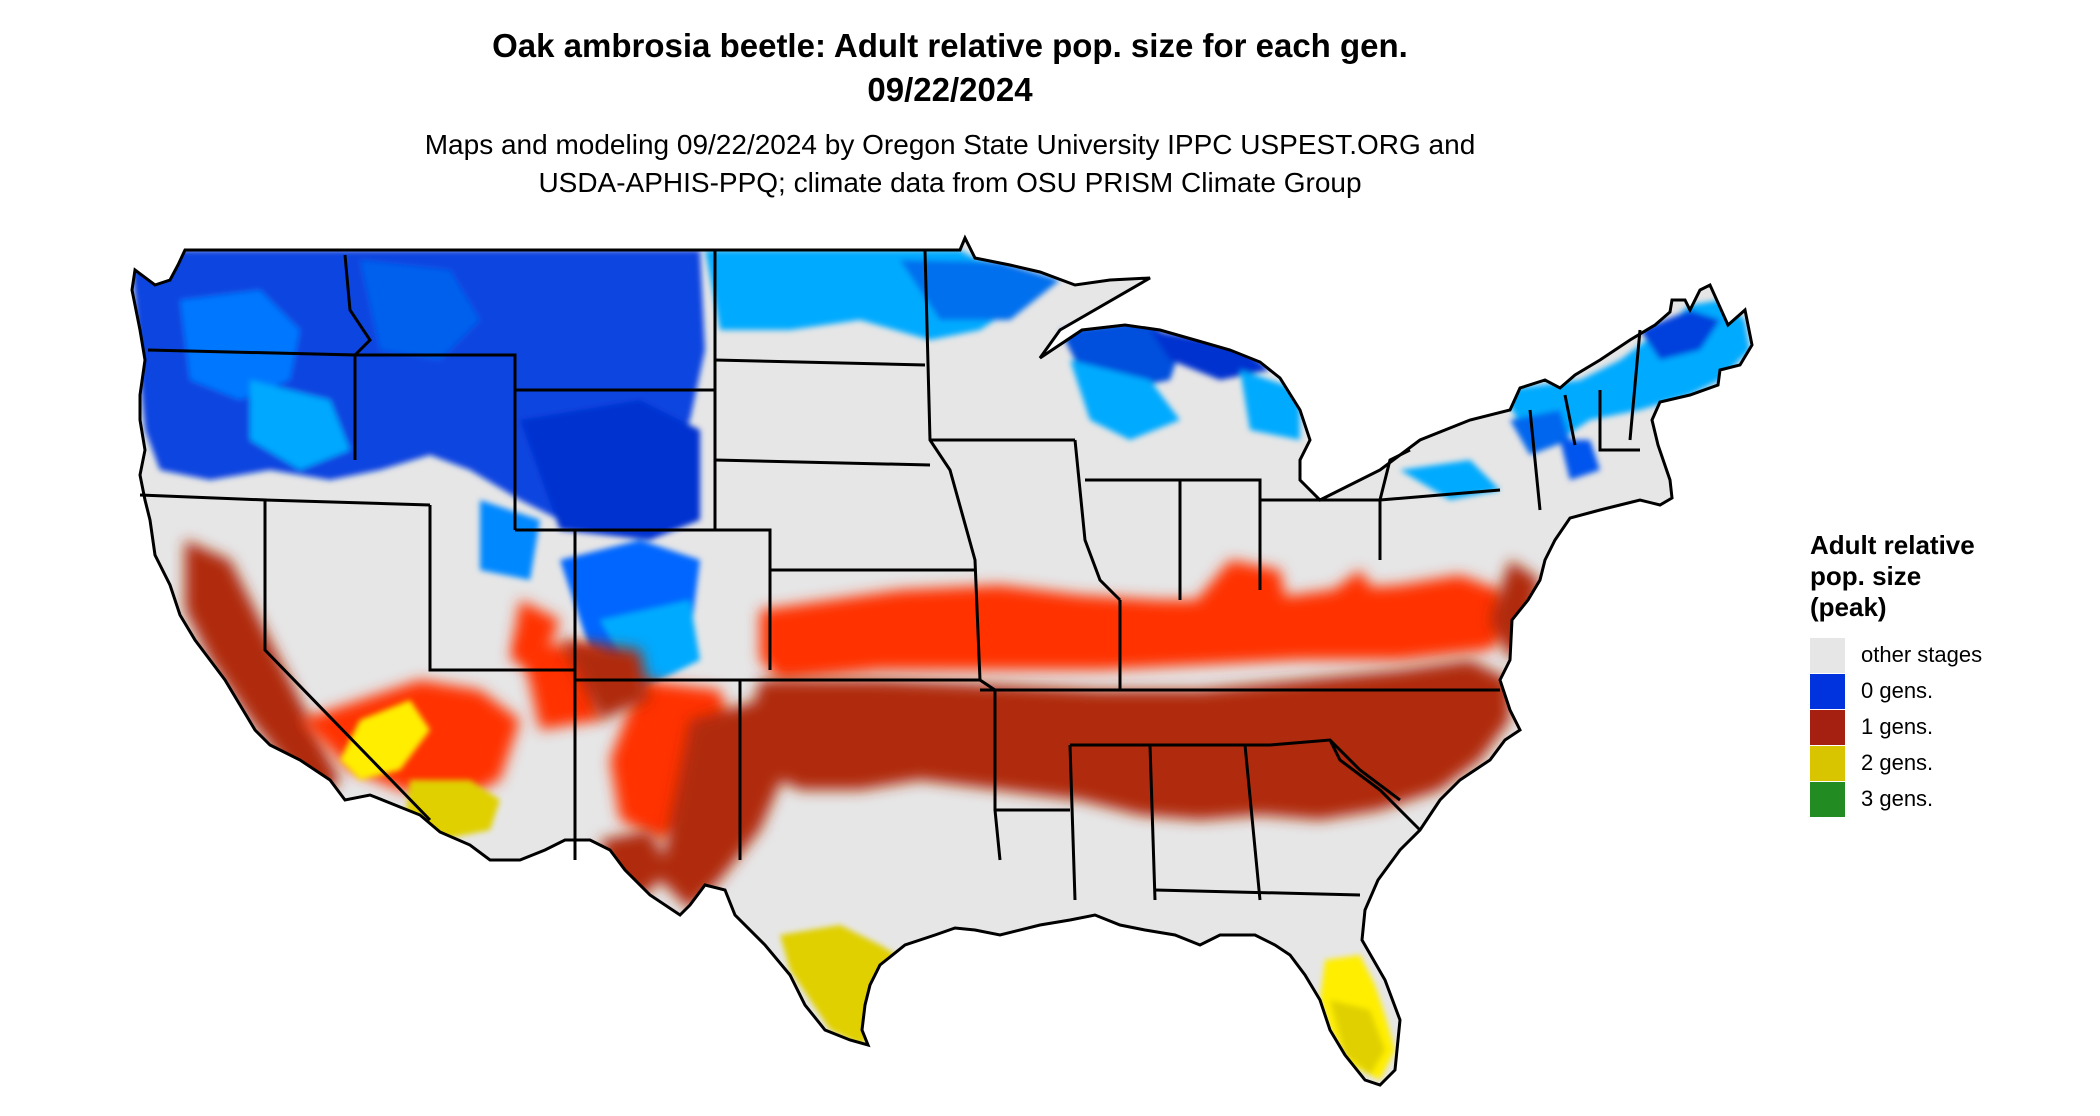 The width and height of the screenshot is (2100, 1116). What do you see at coordinates (1848, 607) in the screenshot?
I see `legend-title-line-3: (peak)` at bounding box center [1848, 607].